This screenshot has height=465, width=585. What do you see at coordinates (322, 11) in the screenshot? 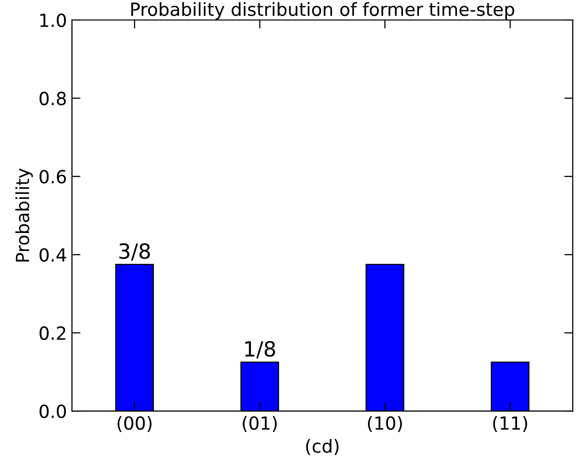
I see `chart-title: Probability distribution of former time-step` at bounding box center [322, 11].